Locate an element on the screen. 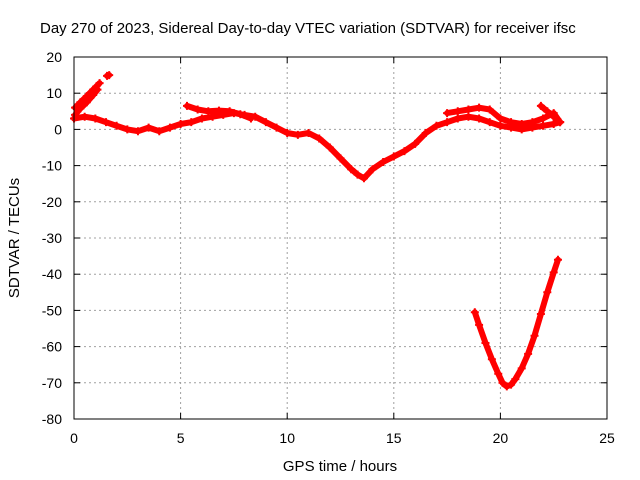 Image resolution: width=640 pixels, height=480 pixels. y-tick-label: -70 is located at coordinates (52, 383).